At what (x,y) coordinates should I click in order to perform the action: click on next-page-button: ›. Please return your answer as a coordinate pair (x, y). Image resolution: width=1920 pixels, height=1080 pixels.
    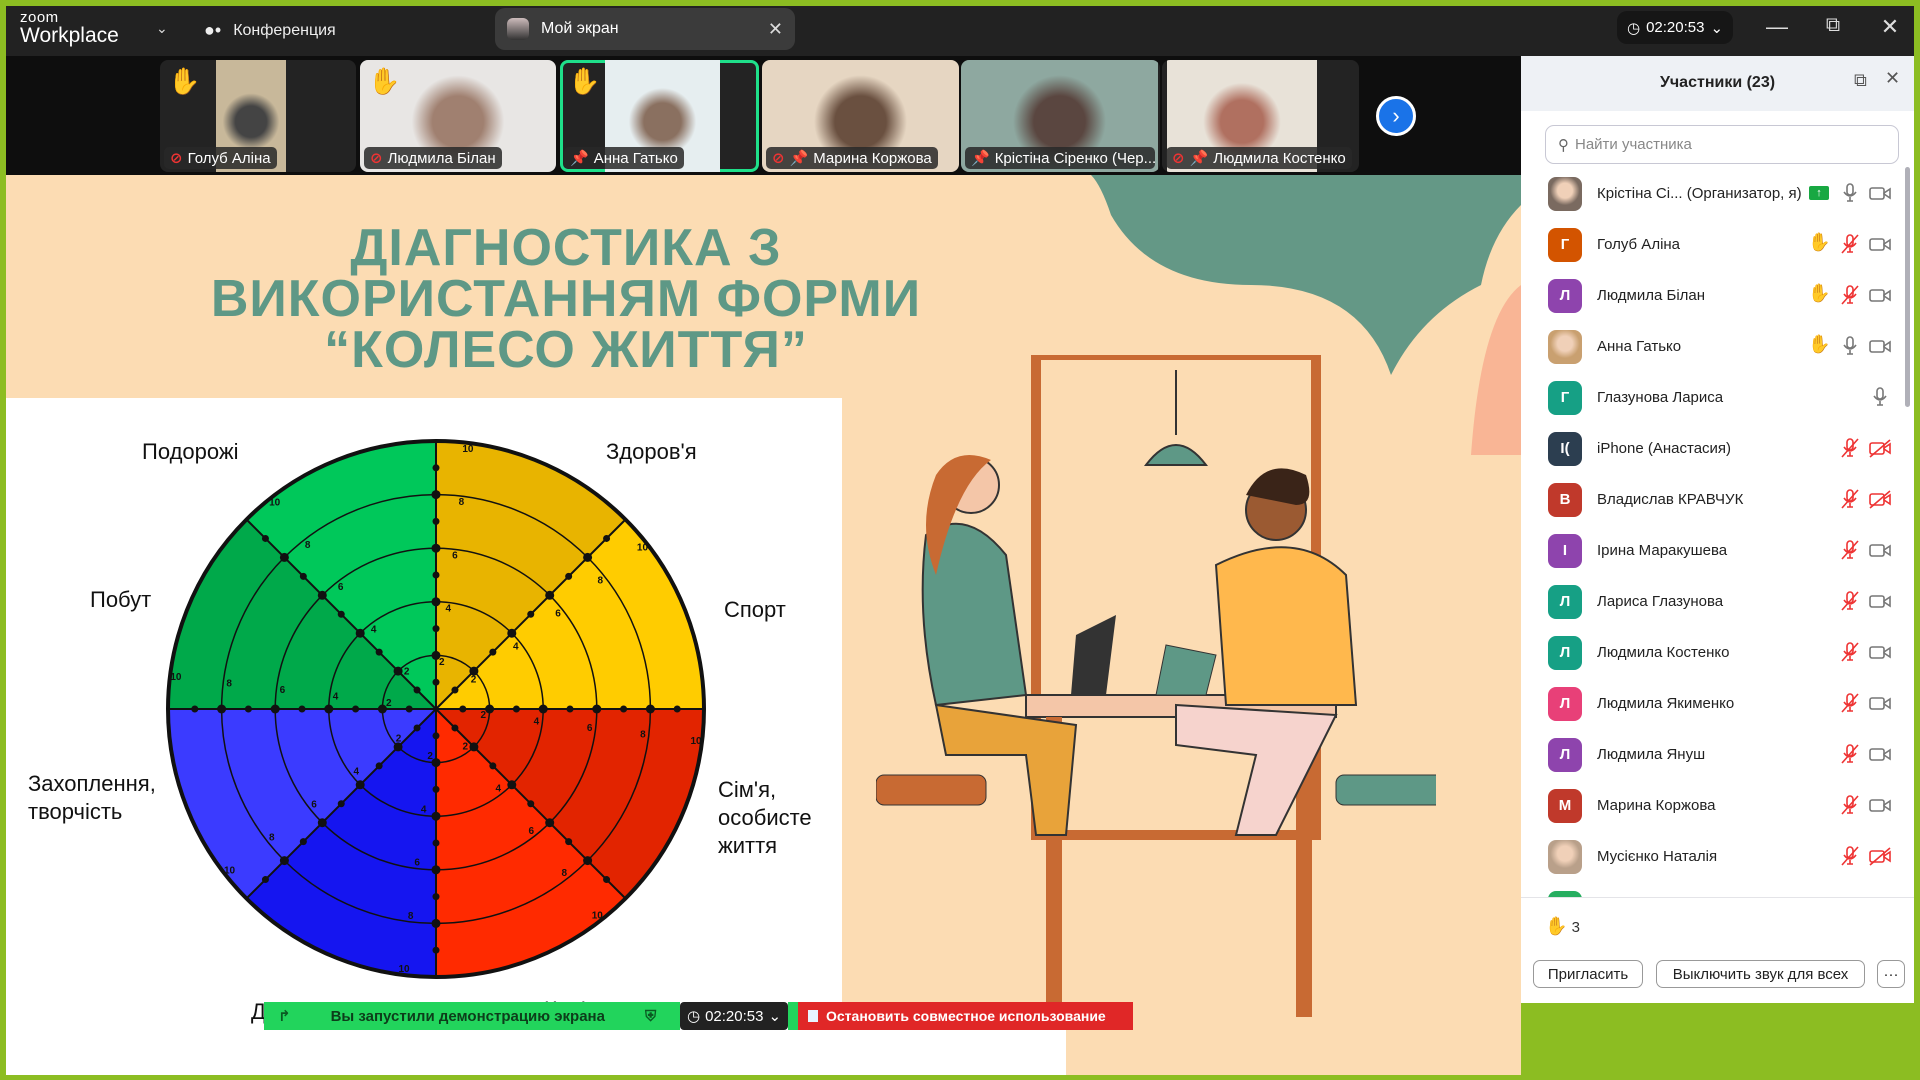
    Looking at the image, I should click on (1396, 116).